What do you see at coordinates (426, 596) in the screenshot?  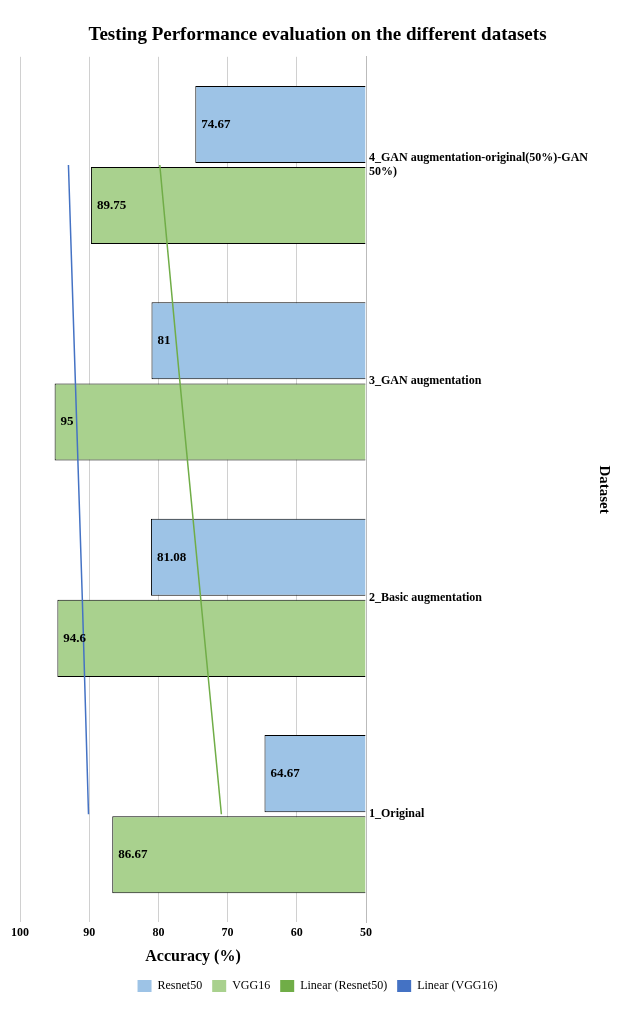 I see `y-tick-label: 2_Basic augmentation` at bounding box center [426, 596].